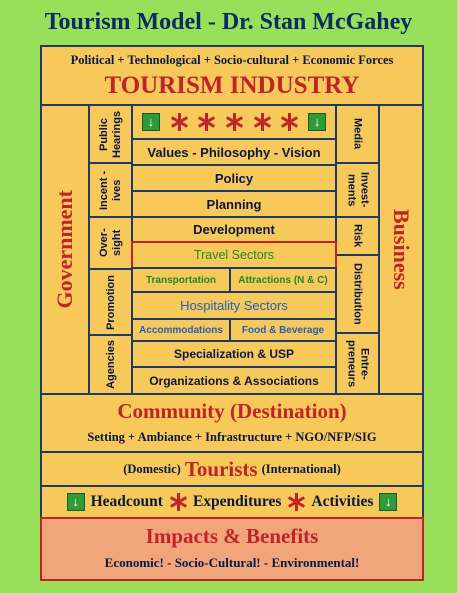  I want to click on bus-item-media: Media, so click(357, 134).